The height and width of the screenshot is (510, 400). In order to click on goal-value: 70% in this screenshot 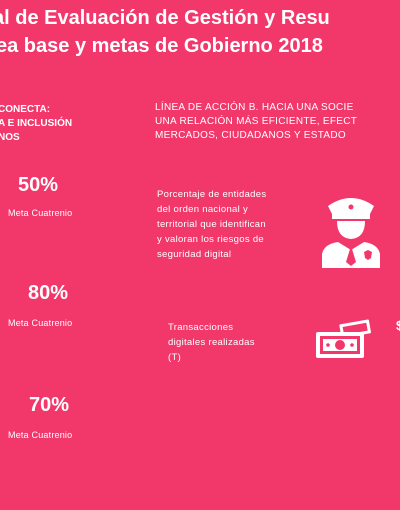, I will do `click(49, 405)`.